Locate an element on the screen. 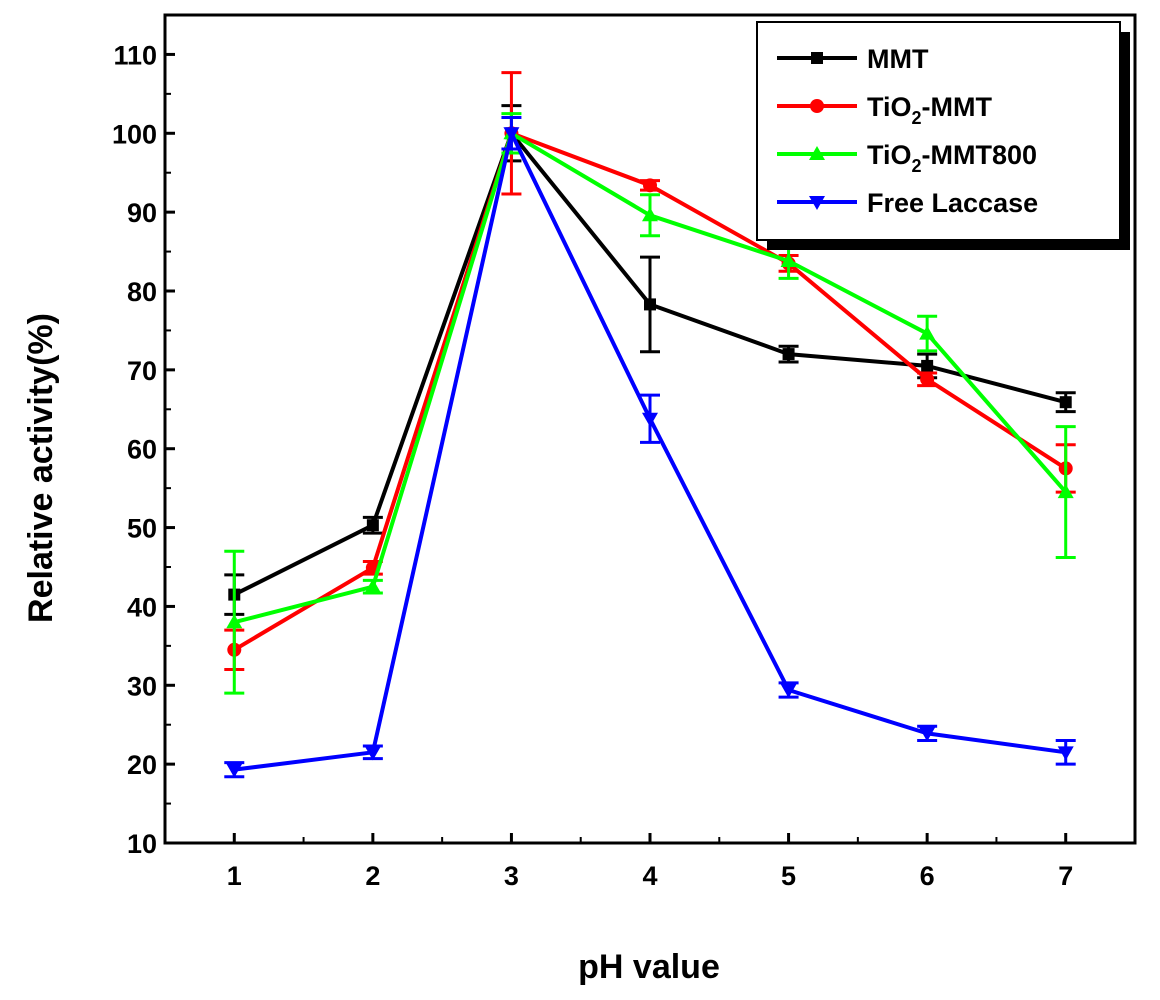 The image size is (1160, 1000). x-axis-title: pH value is located at coordinates (649, 967).